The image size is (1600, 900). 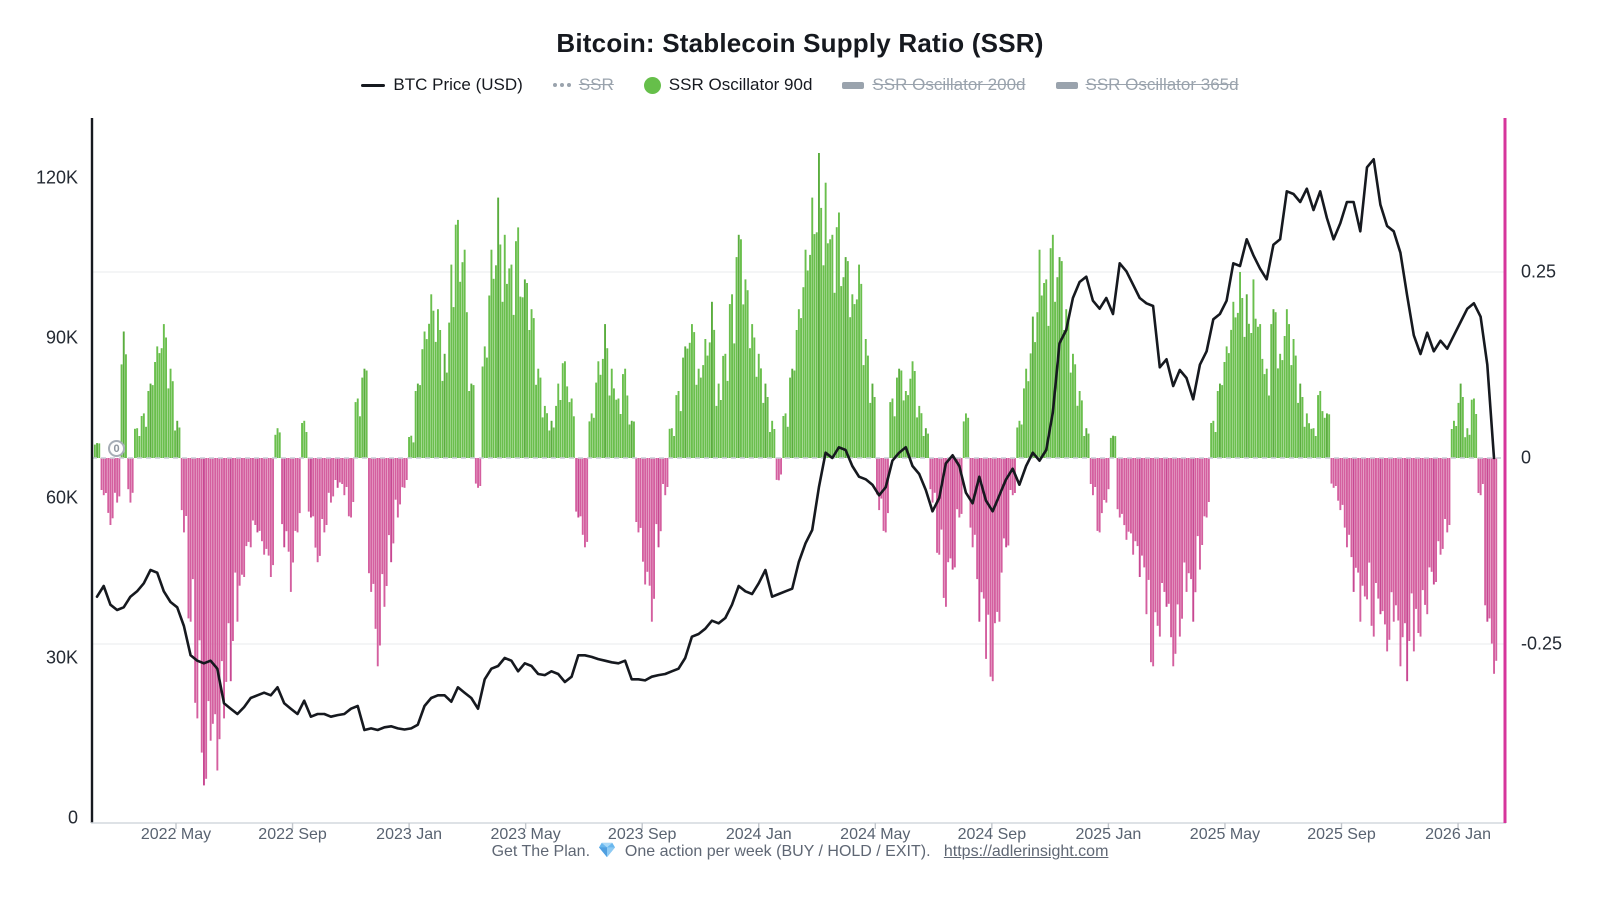 I want to click on legend-marker-dotted-icon, so click(x=561, y=85).